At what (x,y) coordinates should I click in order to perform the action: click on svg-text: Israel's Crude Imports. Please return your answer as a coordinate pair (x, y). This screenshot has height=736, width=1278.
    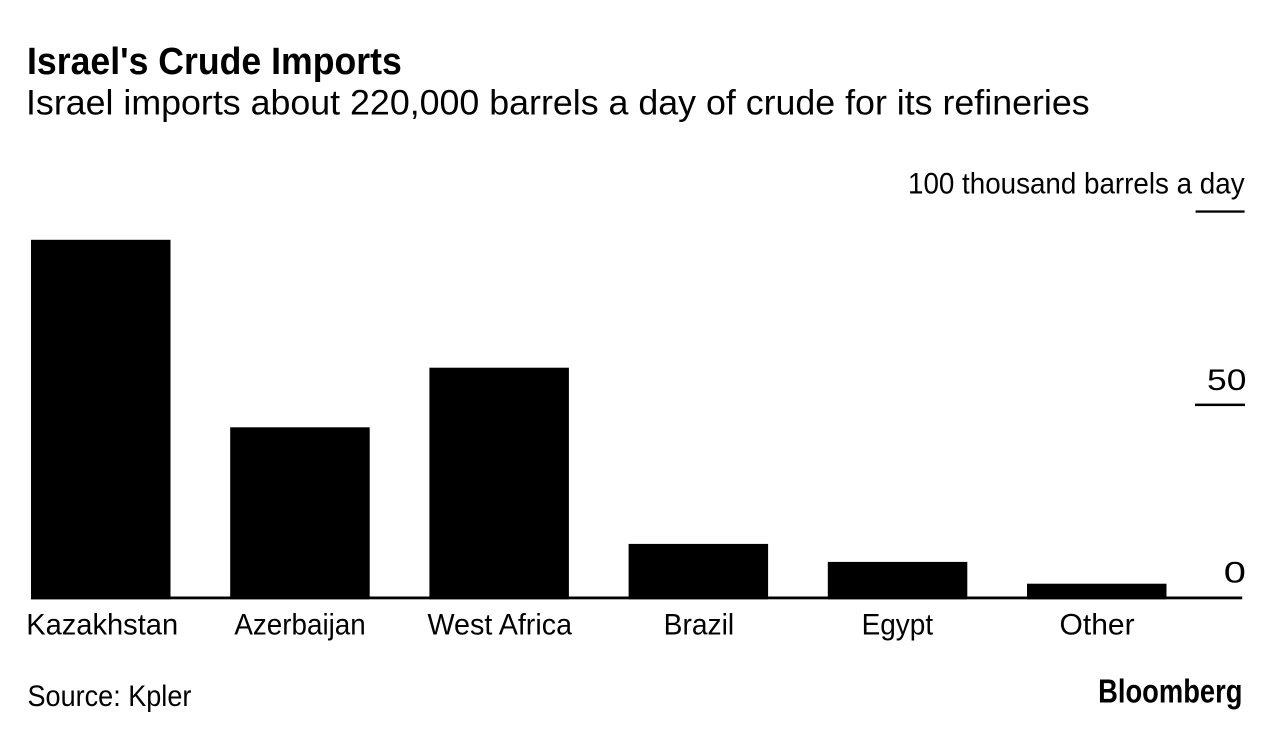
    Looking at the image, I should click on (214, 61).